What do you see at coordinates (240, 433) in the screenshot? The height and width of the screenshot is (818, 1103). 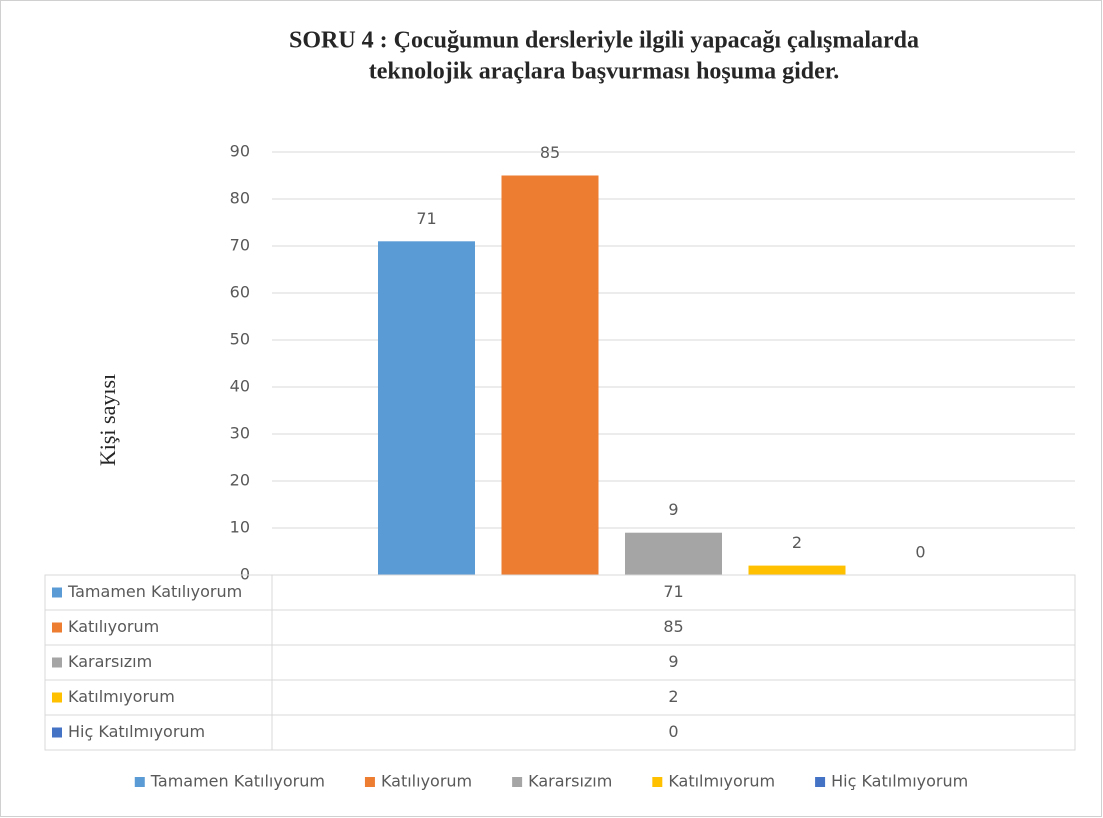 I see `y-tick-label: 30` at bounding box center [240, 433].